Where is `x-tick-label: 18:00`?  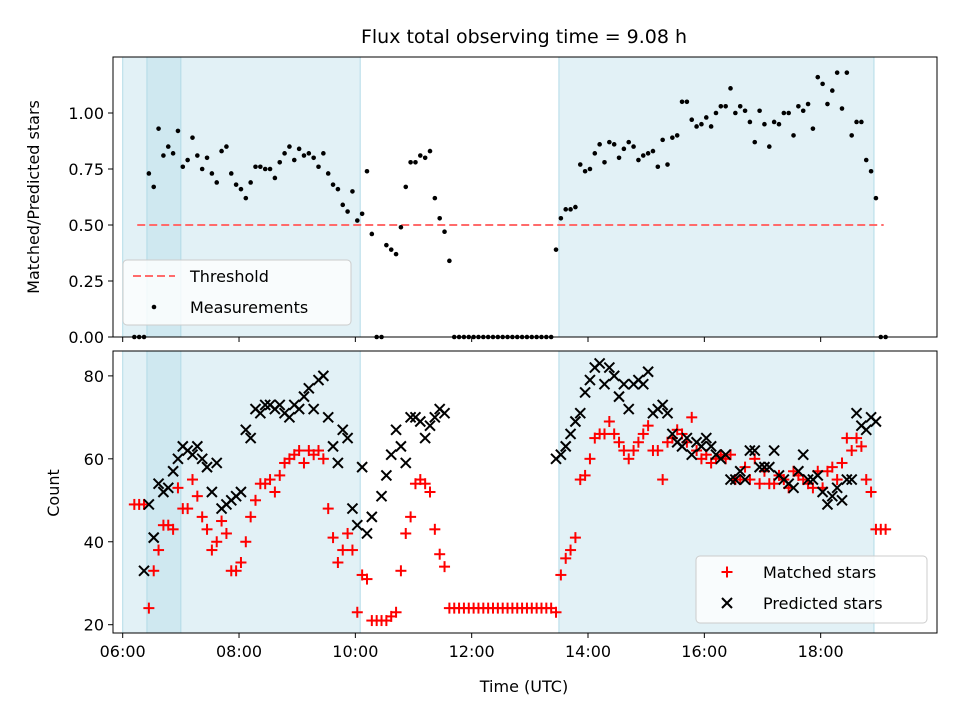
x-tick-label: 18:00 is located at coordinates (821, 651).